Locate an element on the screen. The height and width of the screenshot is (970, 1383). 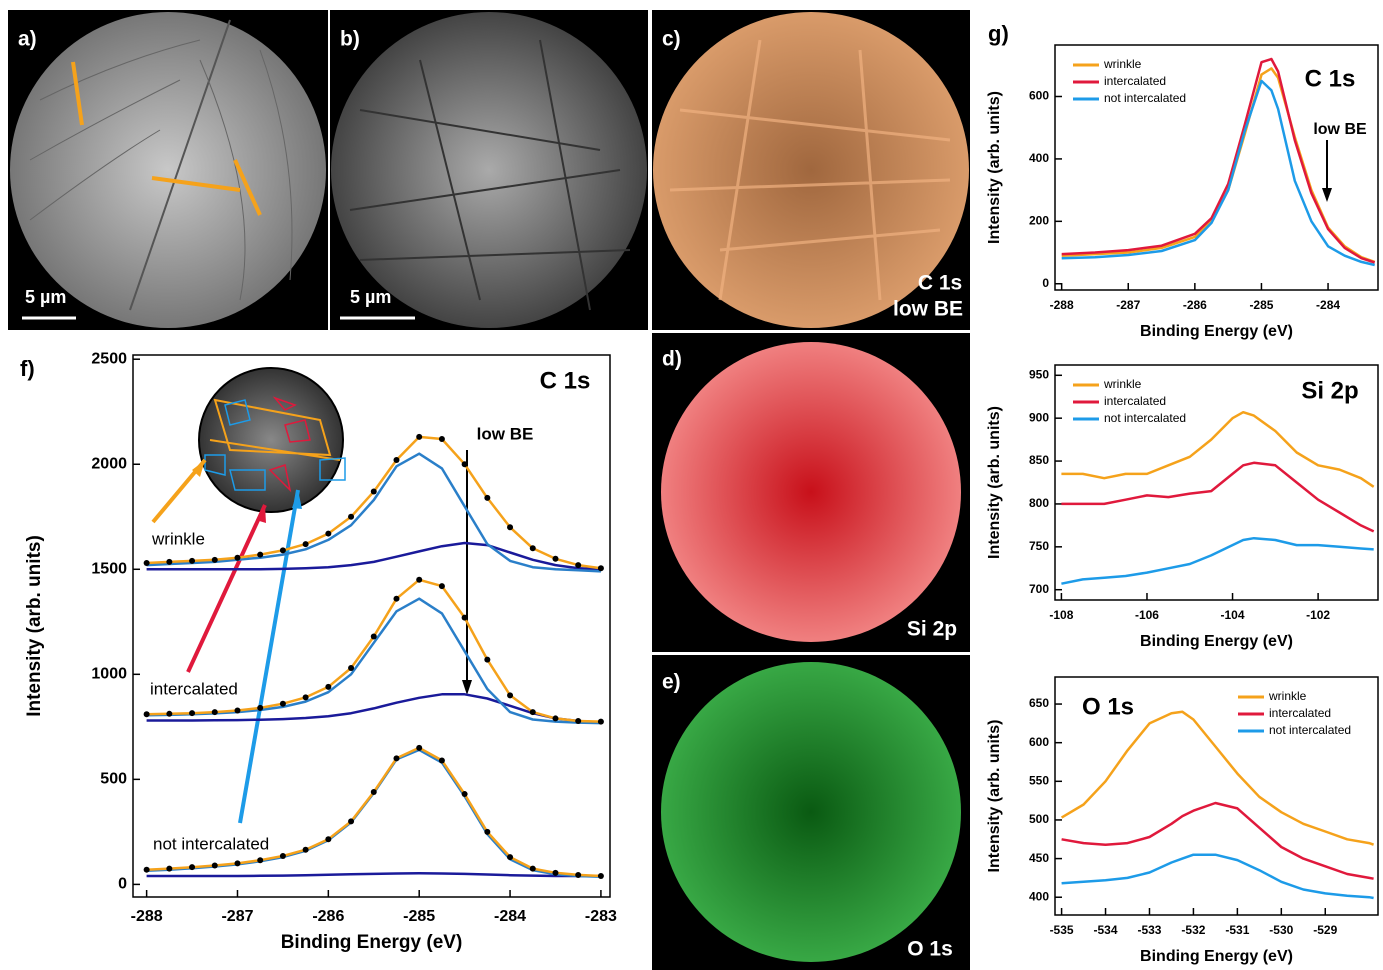
annotation: wrinkle is located at coordinates (178, 538).